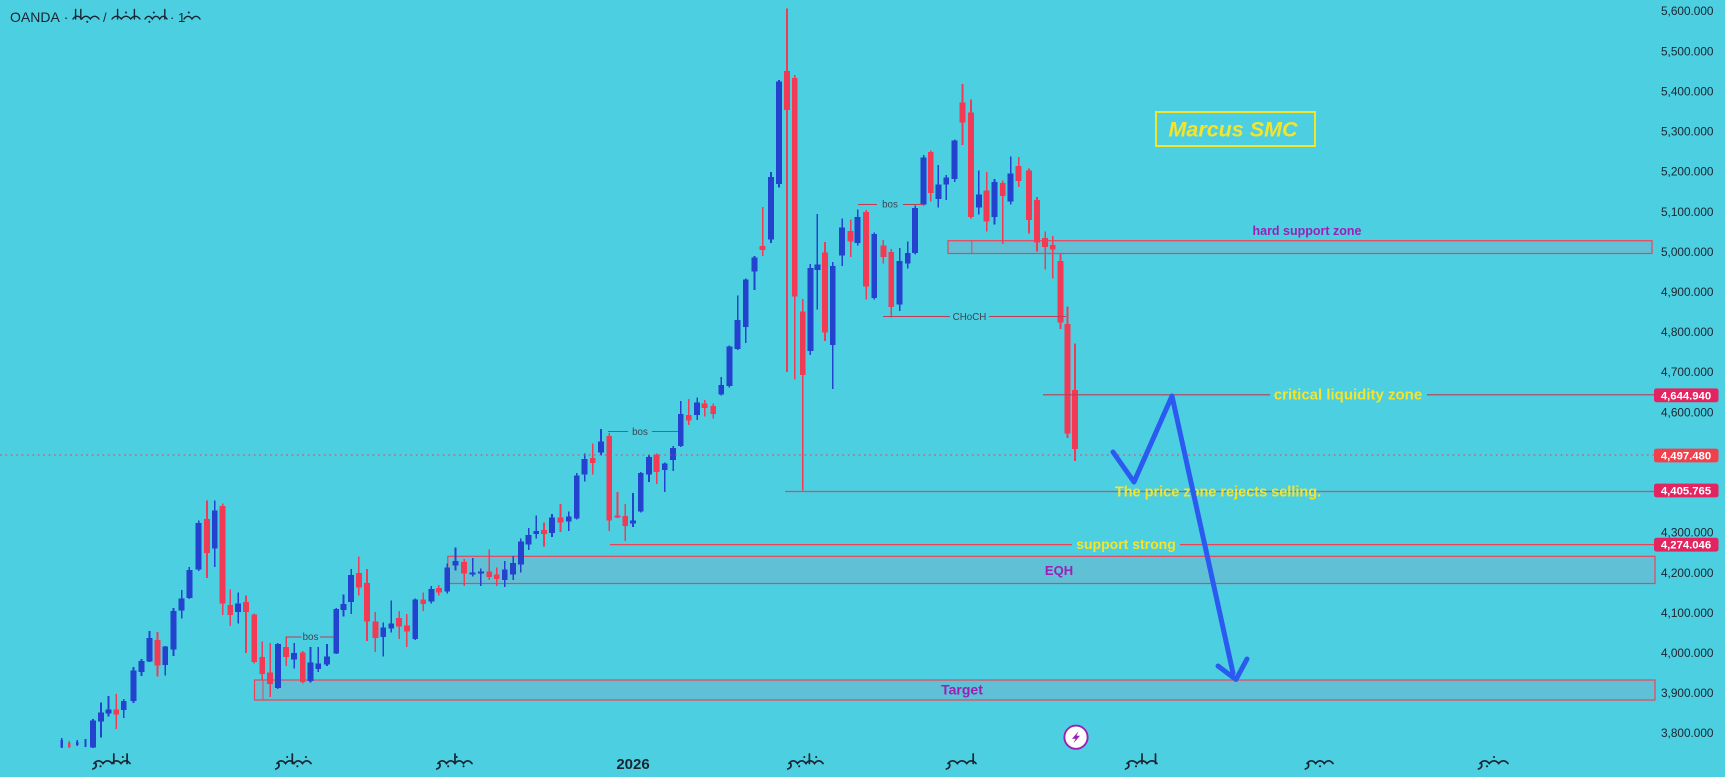 The image size is (1725, 777). Describe the element at coordinates (1686, 546) in the screenshot. I see `svg-text: 4,274.046` at that location.